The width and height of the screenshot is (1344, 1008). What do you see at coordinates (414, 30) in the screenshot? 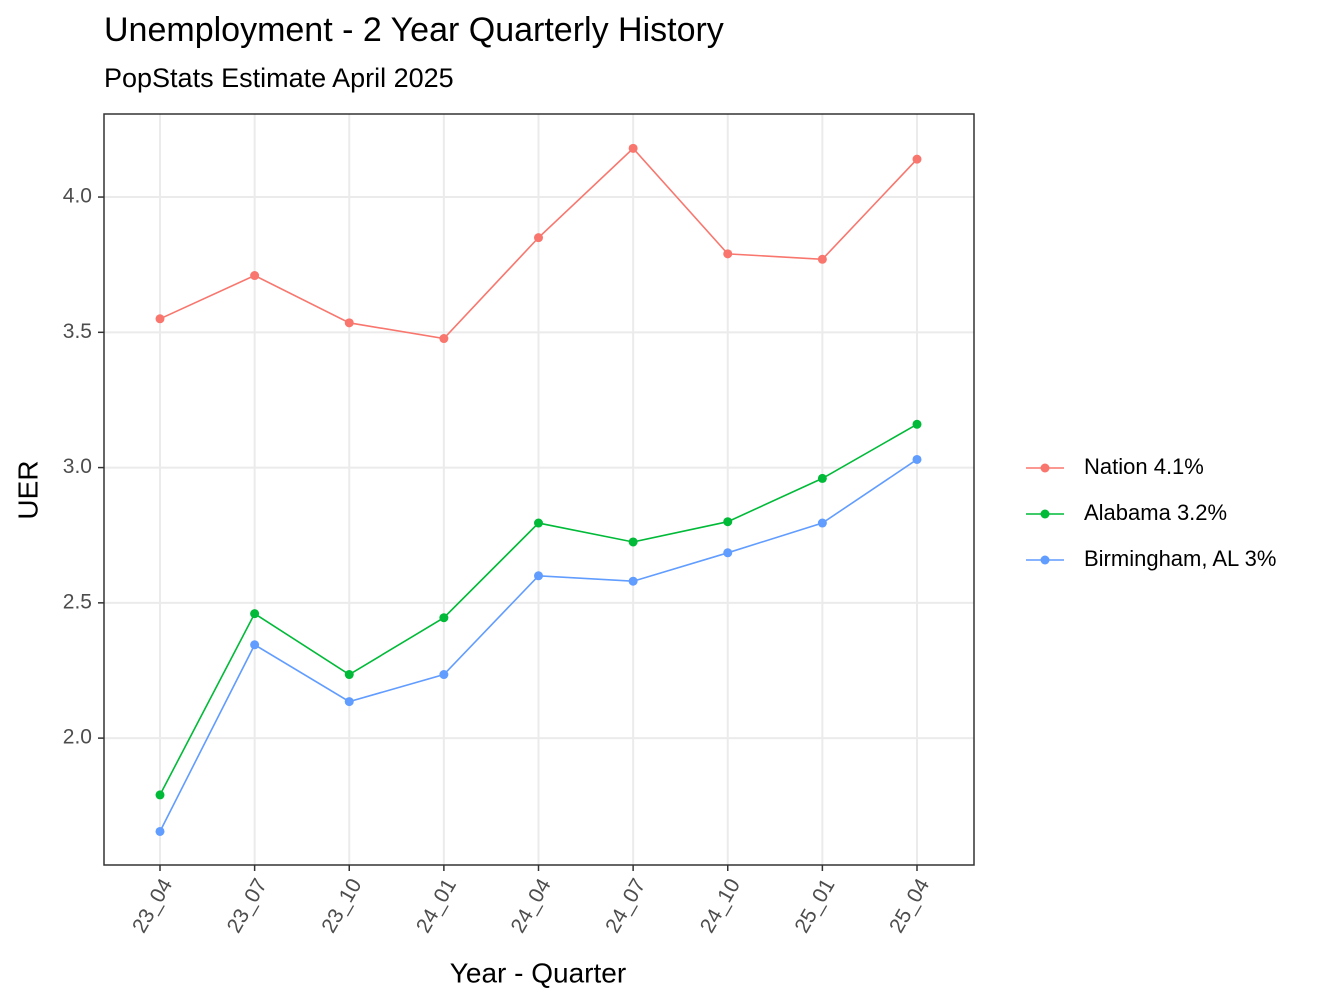
I see `chart-title: Unemployment - 2 Year Quarterly History` at bounding box center [414, 30].